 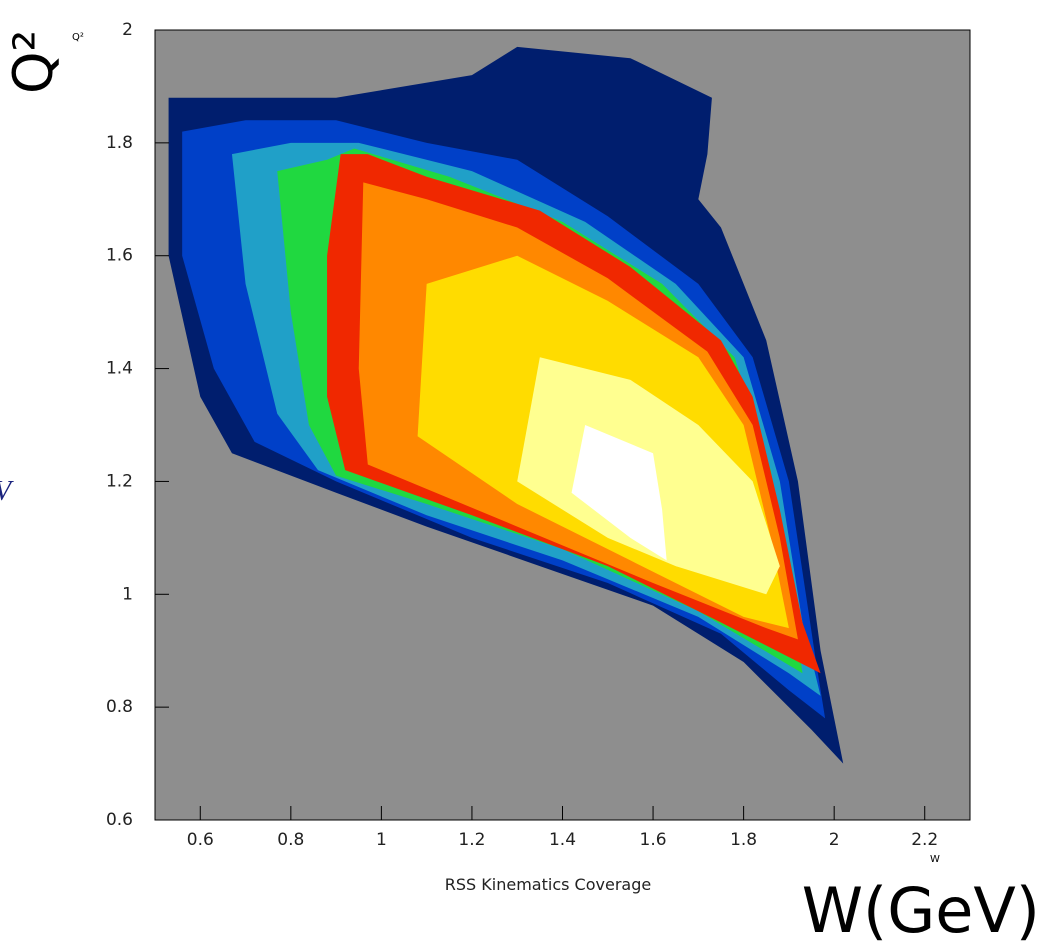 What do you see at coordinates (653, 840) in the screenshot?
I see `x-tick-label: 1.6` at bounding box center [653, 840].